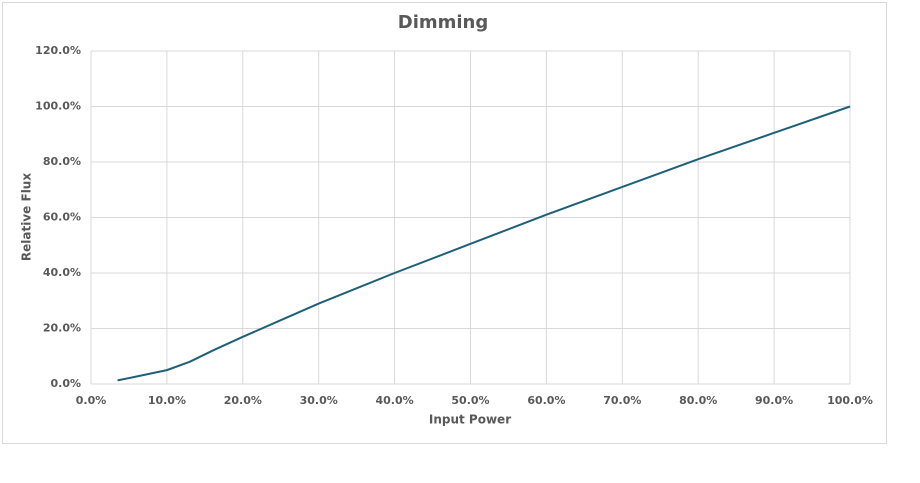 This screenshot has height=483, width=920. I want to click on x-tick-label: 20.0%, so click(243, 400).